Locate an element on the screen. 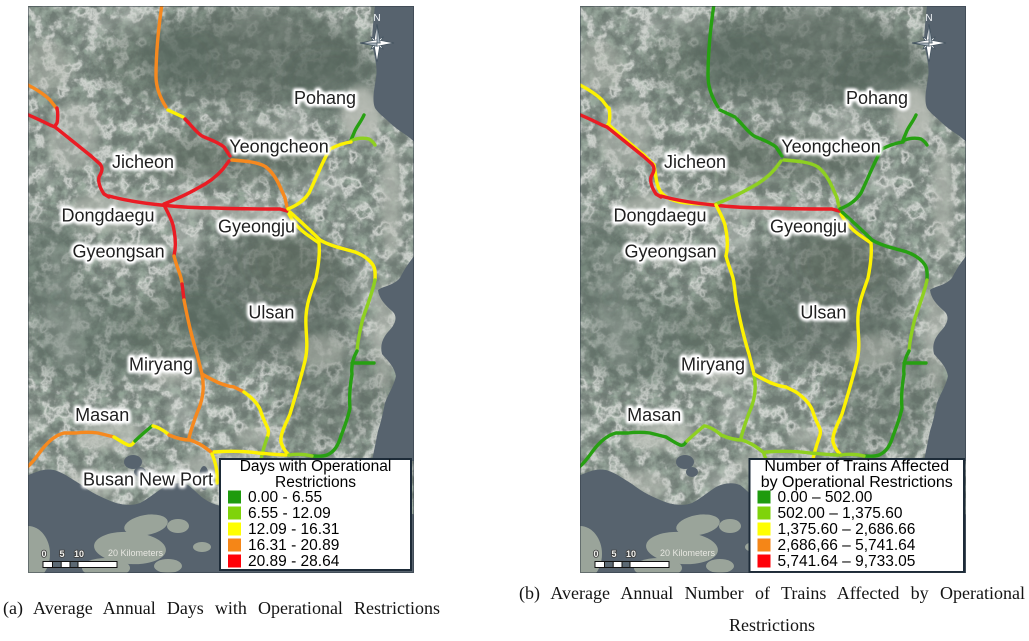  svg-text: by Operational Restrictions is located at coordinates (857, 482).